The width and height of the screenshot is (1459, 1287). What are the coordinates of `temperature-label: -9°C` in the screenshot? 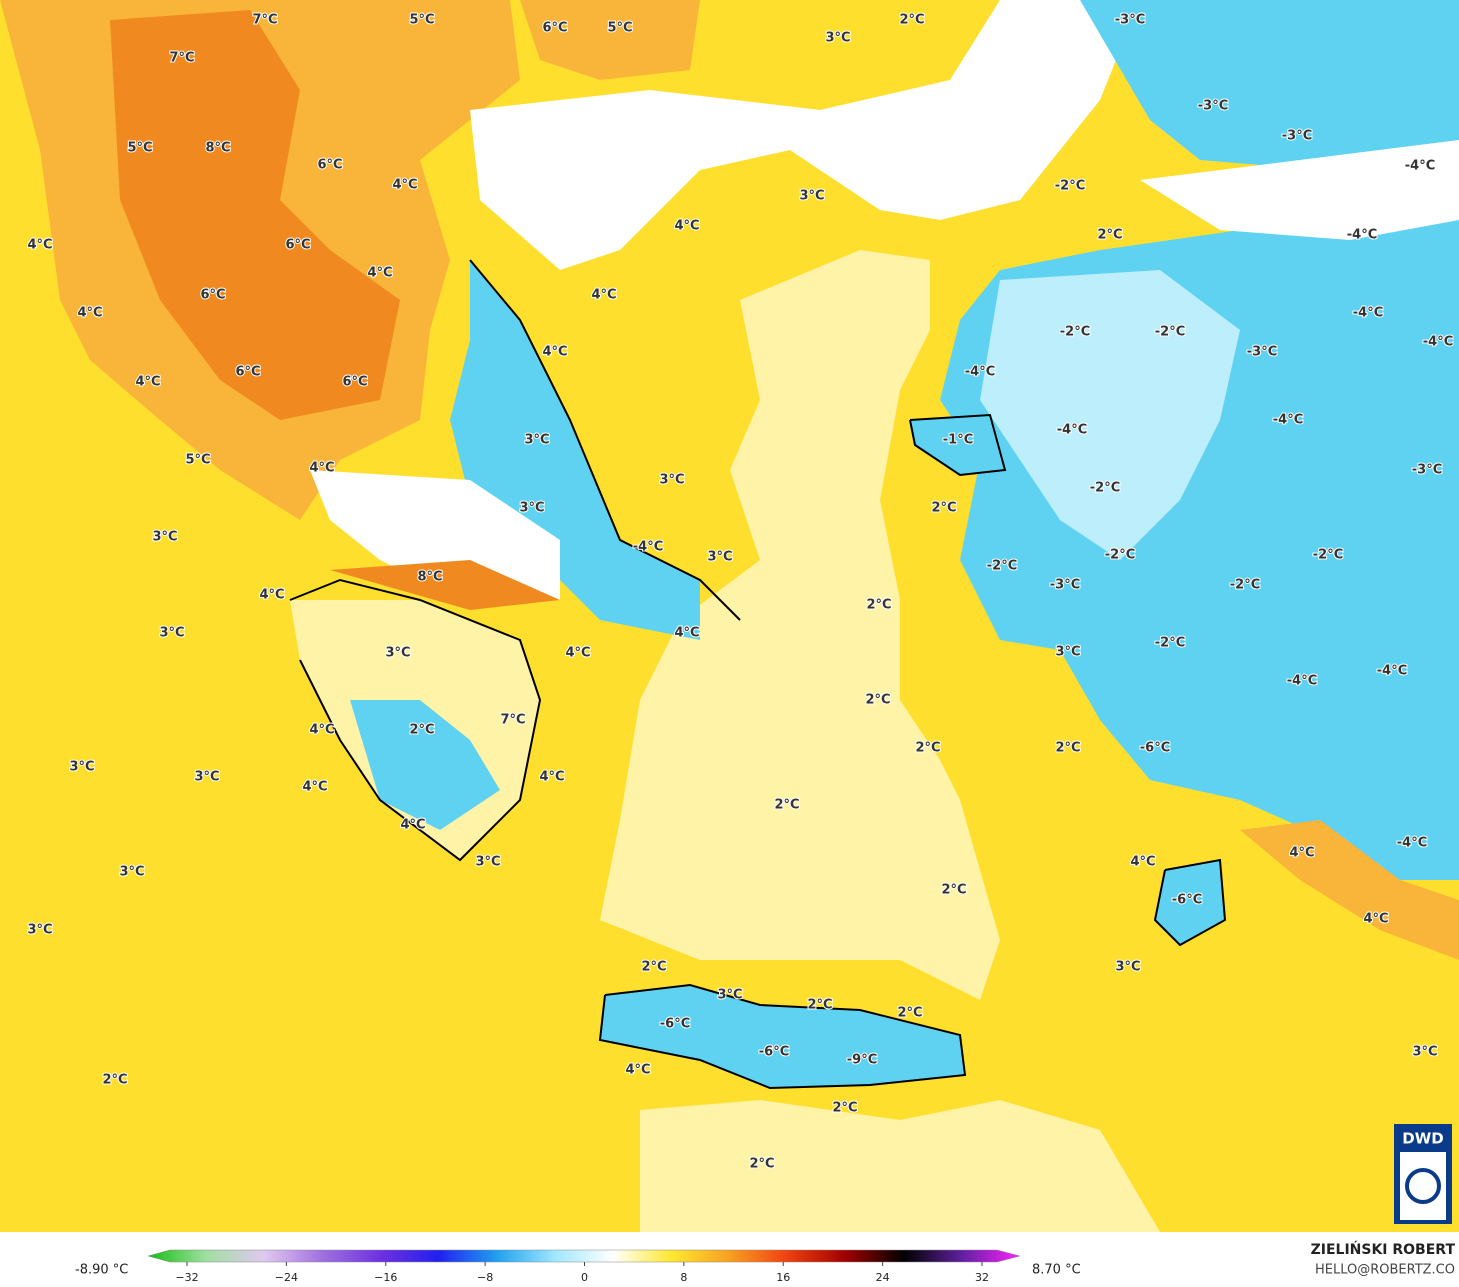 It's located at (862, 1060).